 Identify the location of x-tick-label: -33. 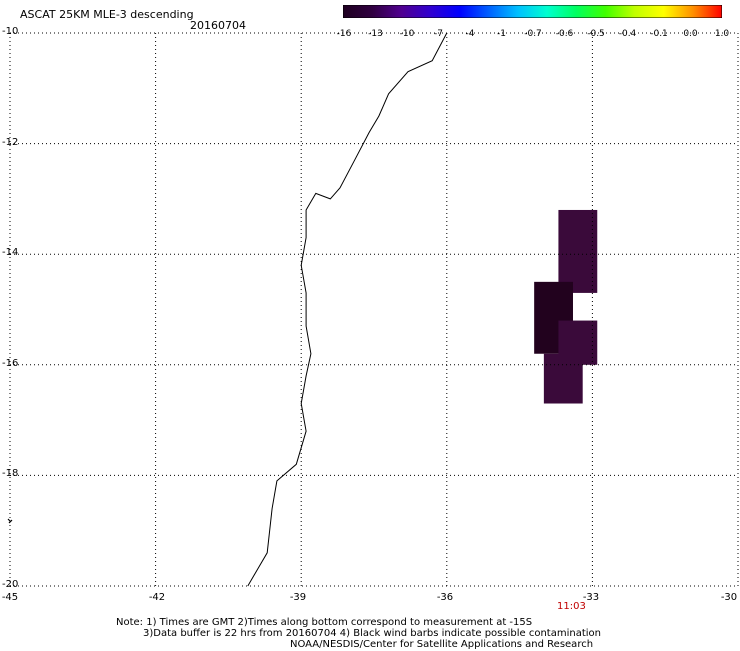
(591, 597).